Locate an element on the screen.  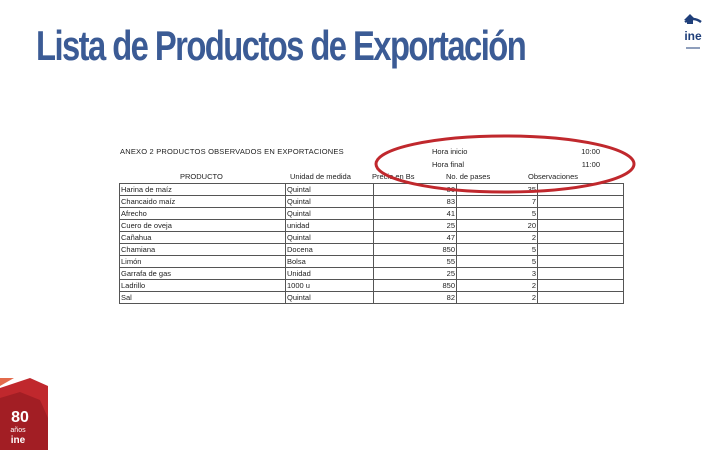
table-row: Cañahua Quintal 47 2 is located at coordinates (371, 237).